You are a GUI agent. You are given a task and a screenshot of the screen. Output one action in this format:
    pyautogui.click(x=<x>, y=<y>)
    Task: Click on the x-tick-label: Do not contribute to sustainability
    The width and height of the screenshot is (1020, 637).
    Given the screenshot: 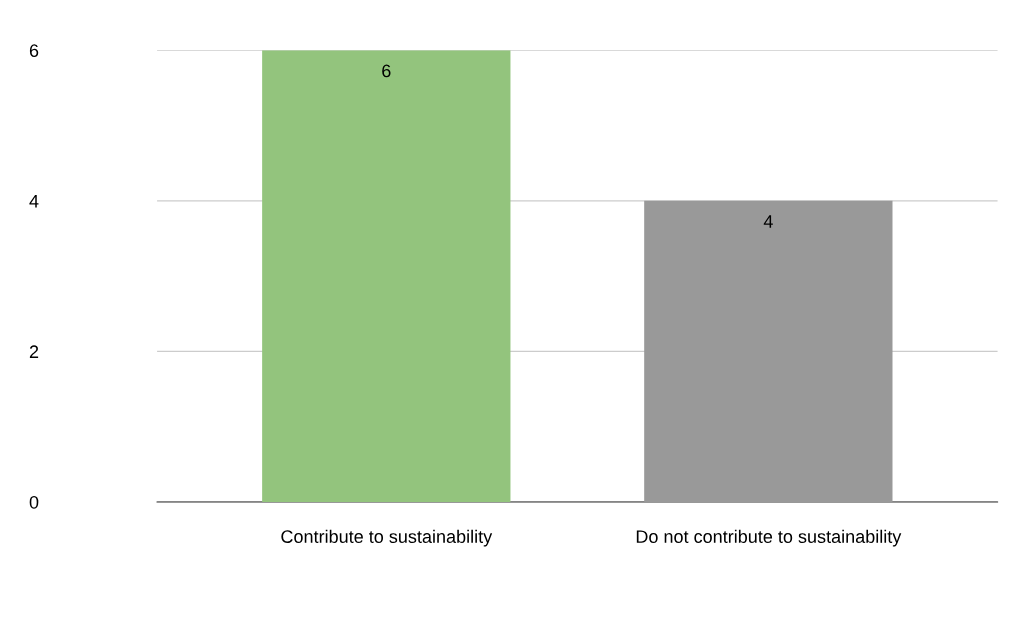 What is the action you would take?
    pyautogui.click(x=769, y=538)
    